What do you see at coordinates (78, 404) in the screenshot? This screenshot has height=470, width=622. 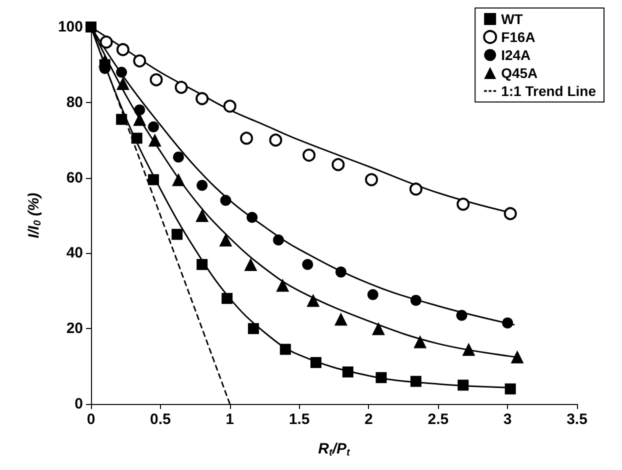 I see `y-tick-label: 0` at bounding box center [78, 404].